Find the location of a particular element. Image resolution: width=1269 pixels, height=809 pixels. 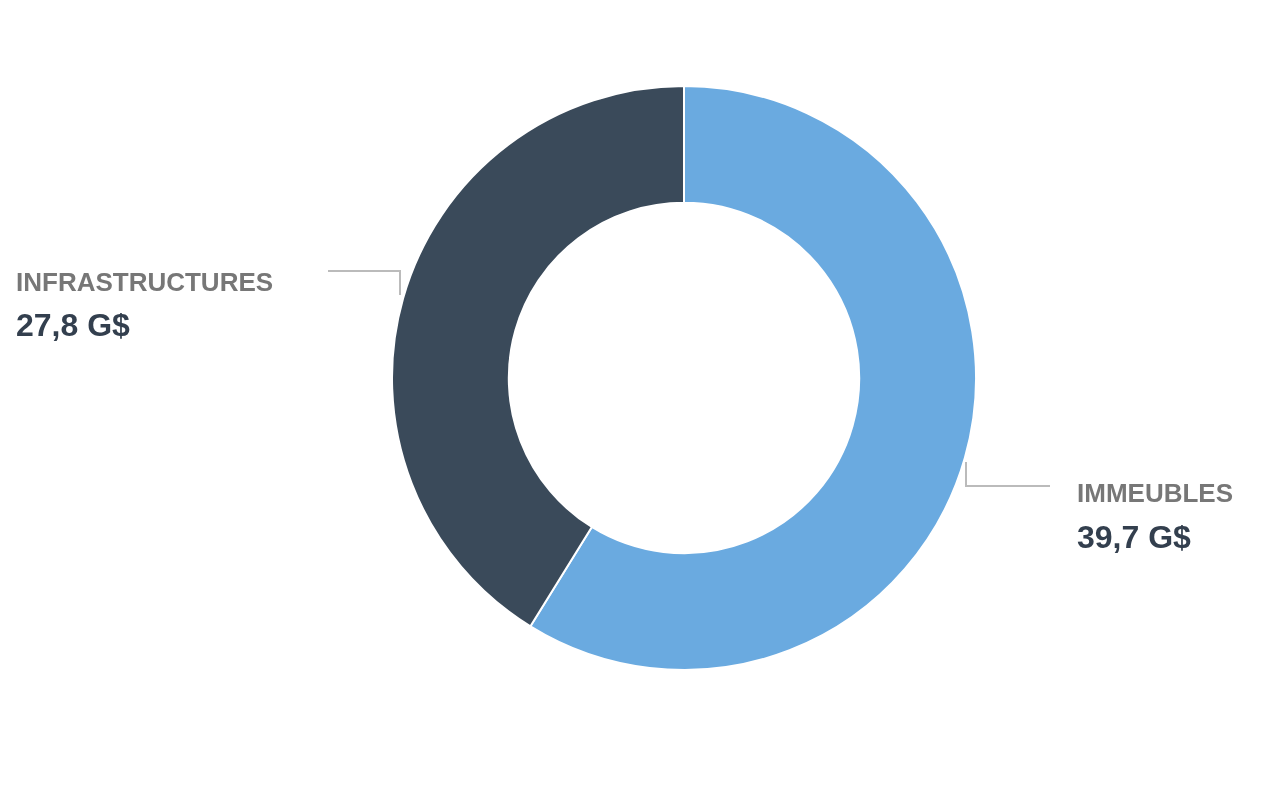

slice-label: IMMEUBLES is located at coordinates (1155, 493).